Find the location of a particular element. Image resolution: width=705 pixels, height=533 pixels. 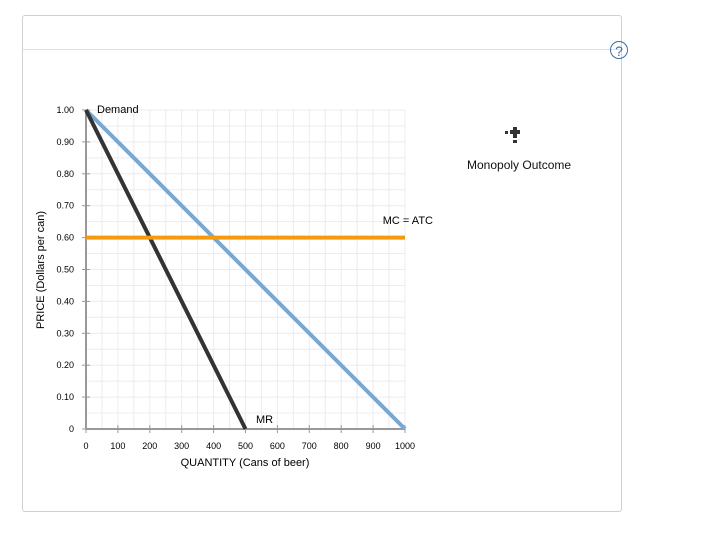

y-tick-label: 0.60 is located at coordinates (65, 238).